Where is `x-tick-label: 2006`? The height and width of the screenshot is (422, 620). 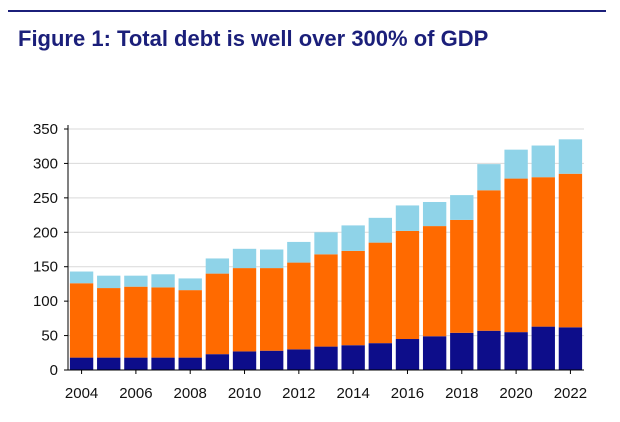
x-tick-label: 2006 is located at coordinates (135, 393).